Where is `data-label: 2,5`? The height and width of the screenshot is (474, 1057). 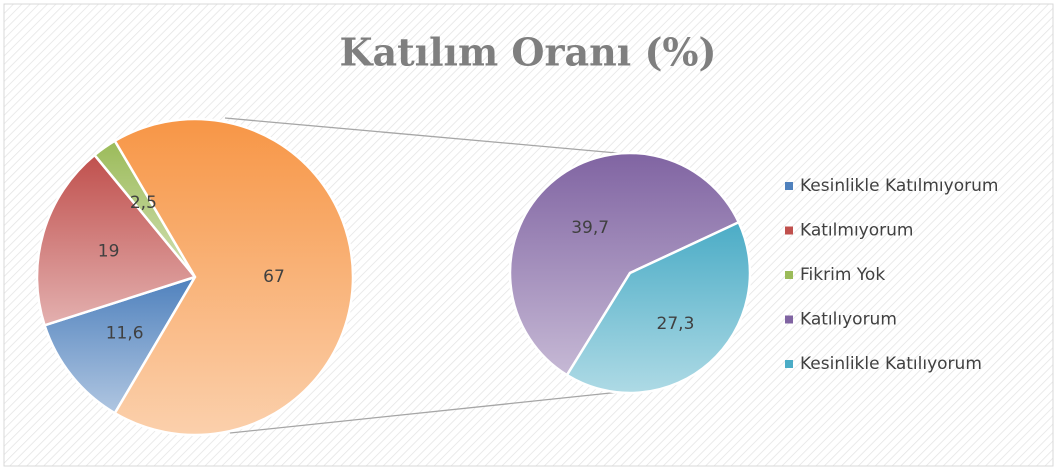
data-label: 2,5 is located at coordinates (143, 203).